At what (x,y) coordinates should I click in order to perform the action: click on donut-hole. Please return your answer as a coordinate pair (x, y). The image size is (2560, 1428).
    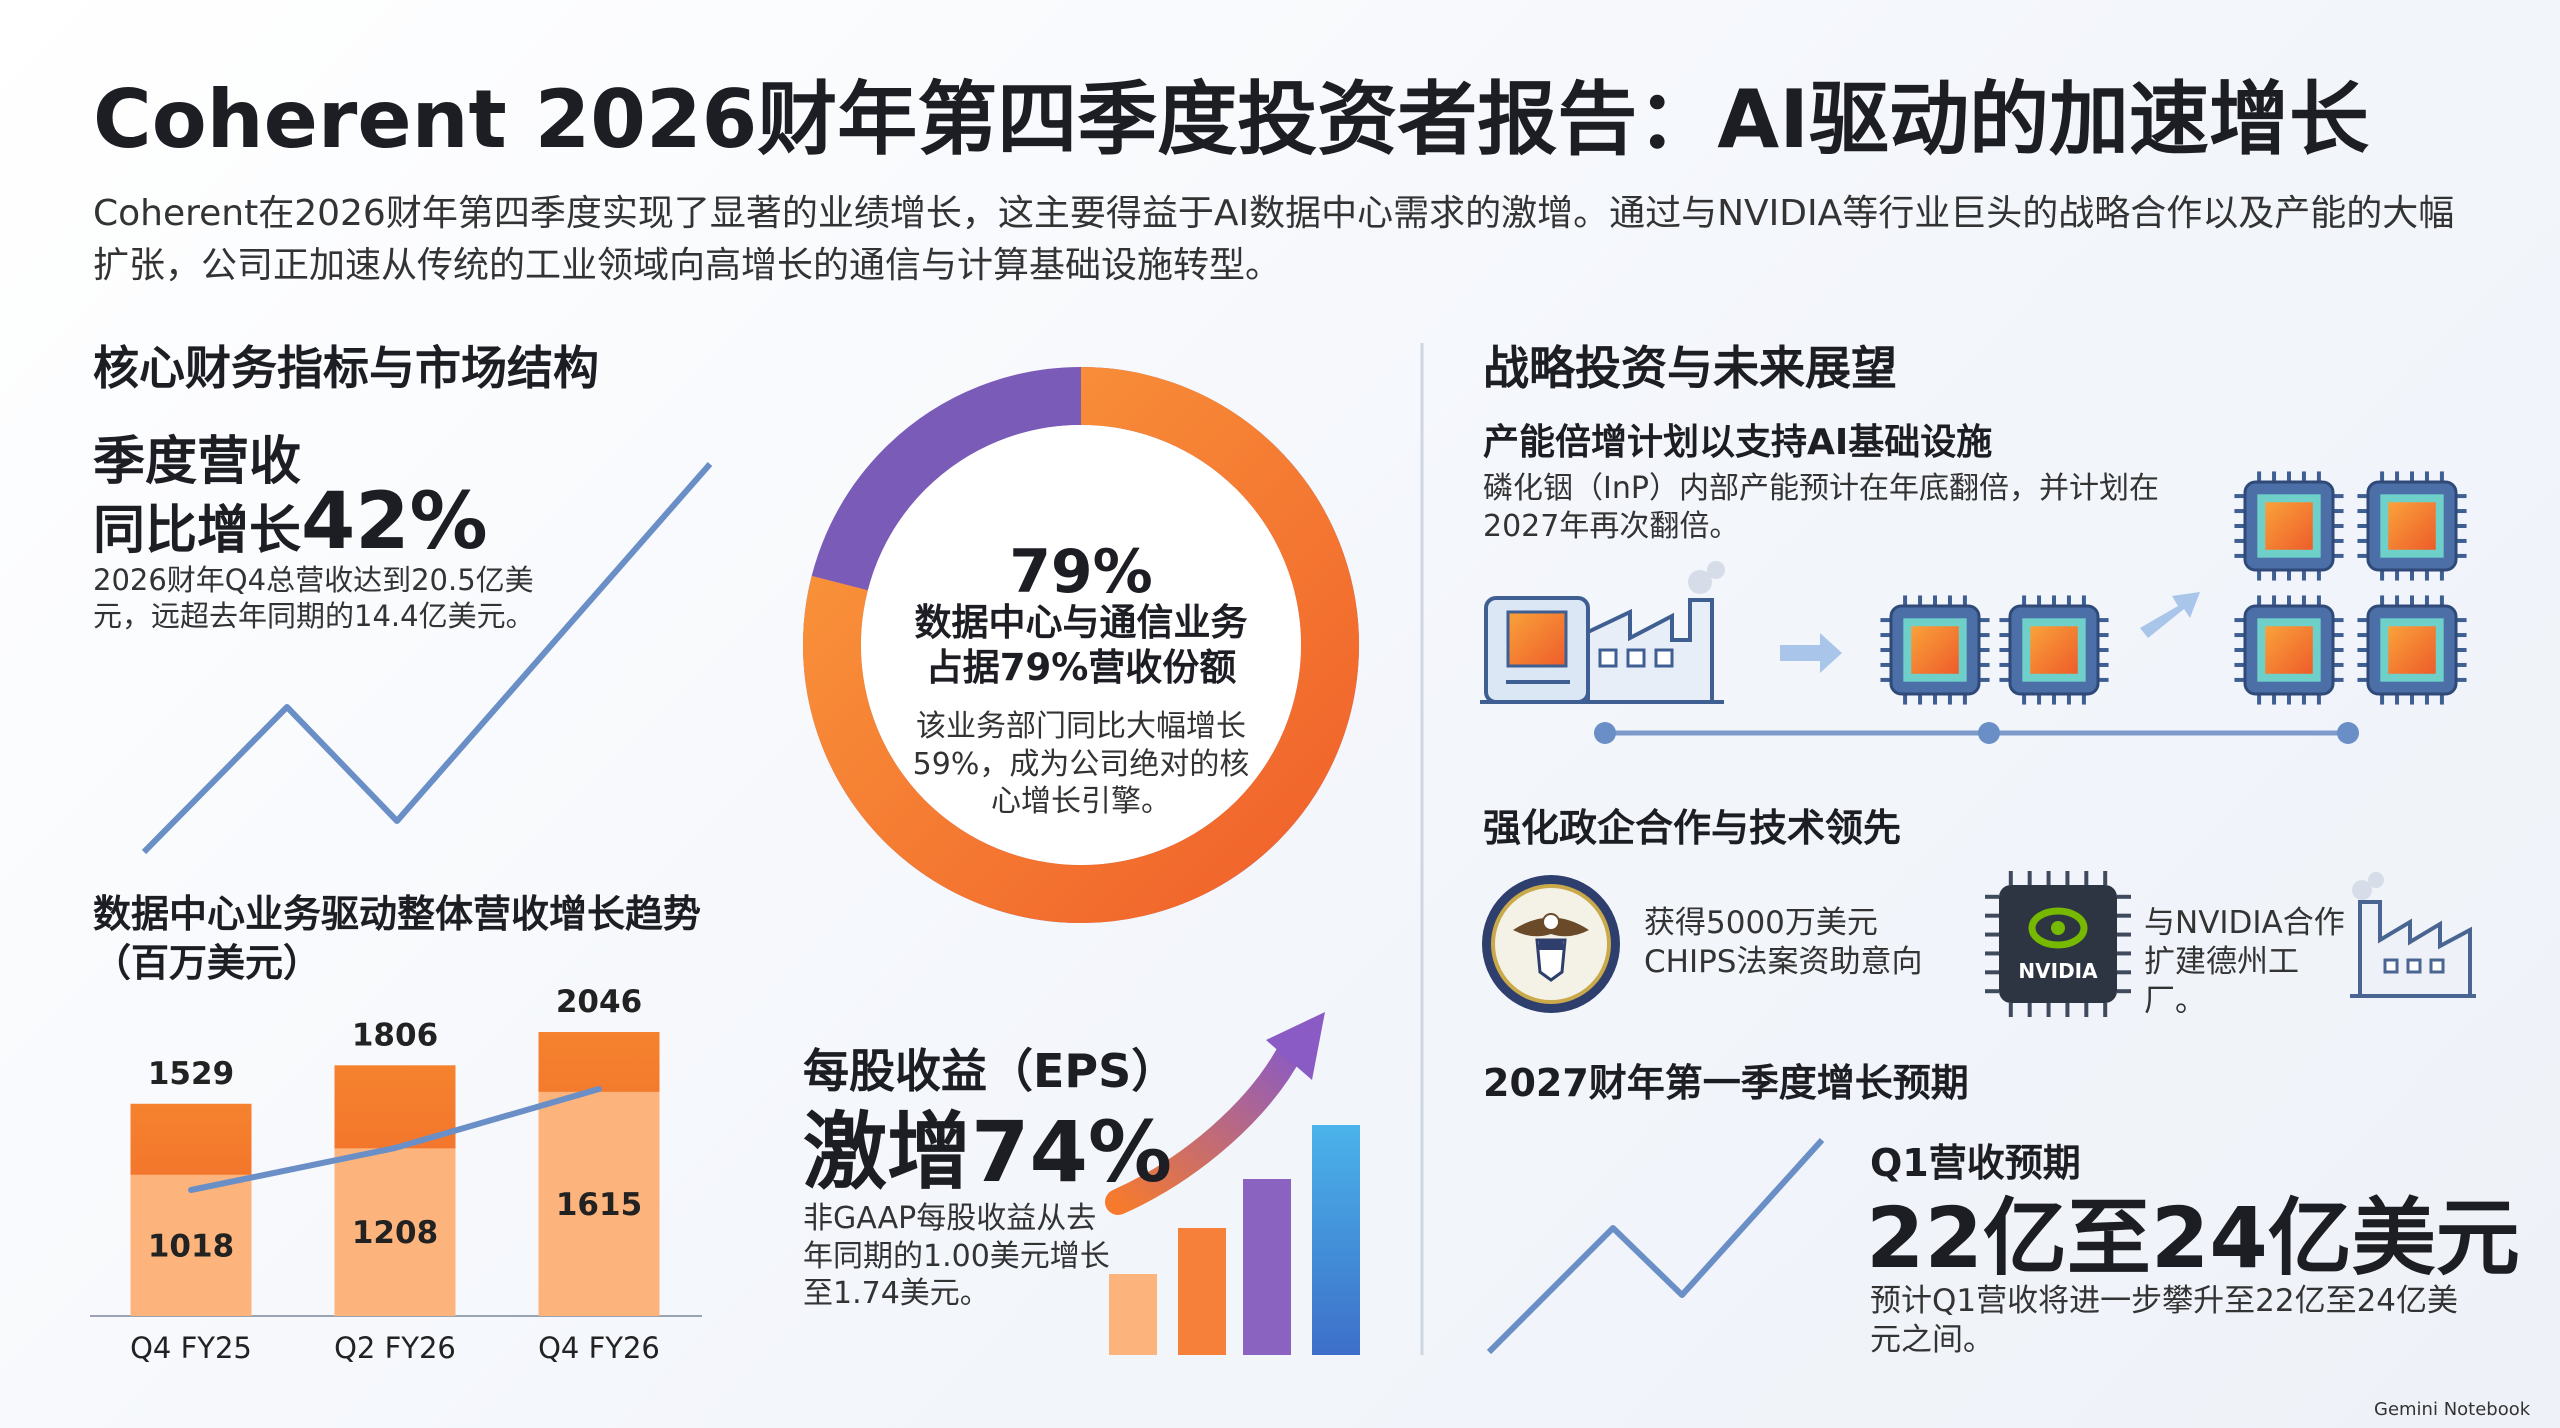
    Looking at the image, I should click on (1081, 645).